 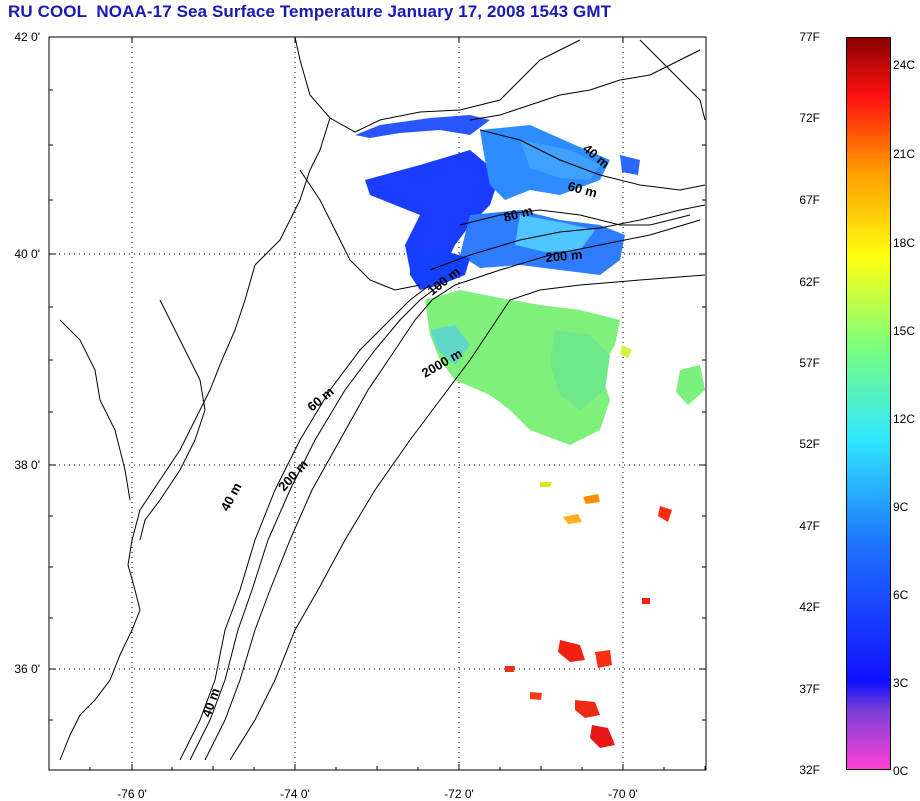 What do you see at coordinates (546, 484) in the screenshot?
I see `sst-patch-yellow-small` at bounding box center [546, 484].